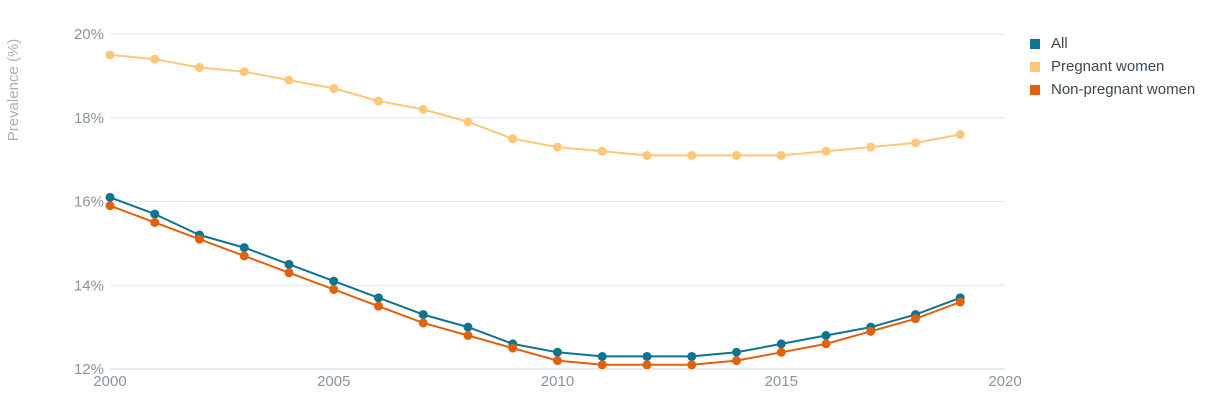 The image size is (1230, 403). I want to click on y-tick-label: 12%, so click(89, 369).